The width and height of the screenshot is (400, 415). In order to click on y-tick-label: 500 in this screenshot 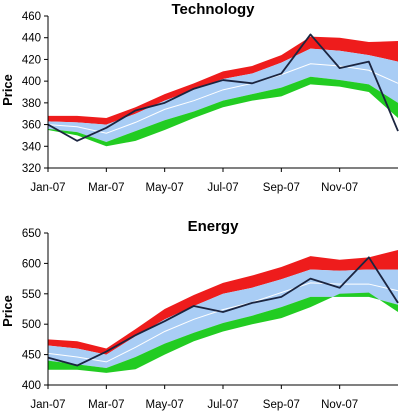, I will do `click(31, 325)`.